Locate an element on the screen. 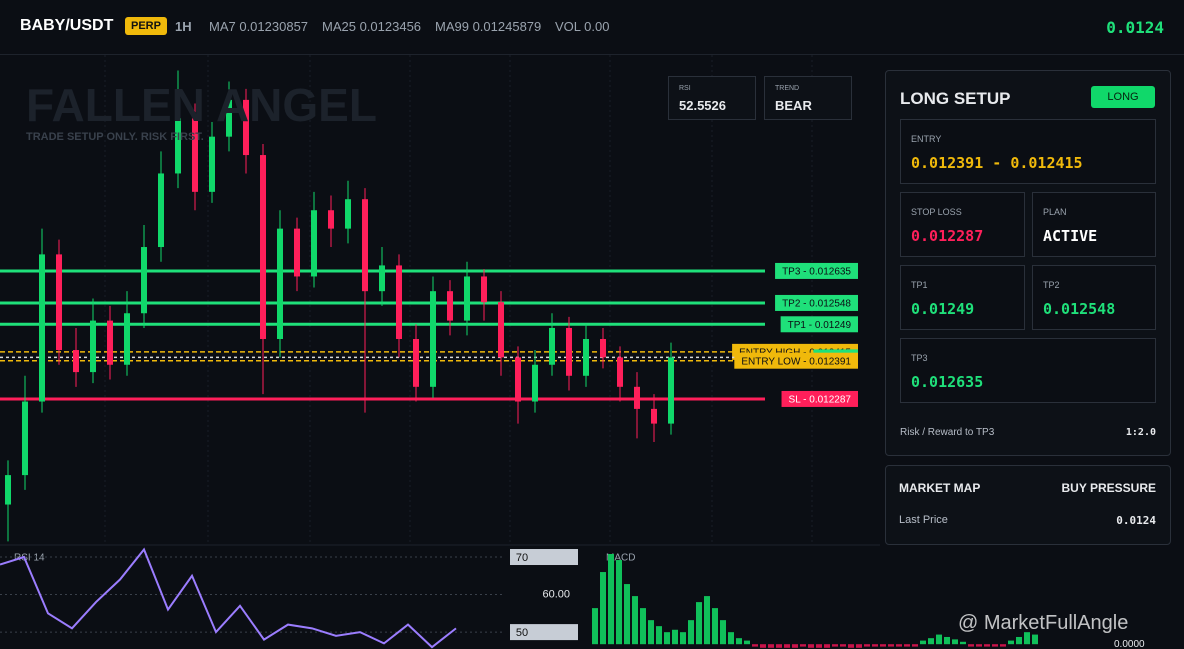 This screenshot has height=649, width=1184. setup-title: LONG SETUP is located at coordinates (955, 98).